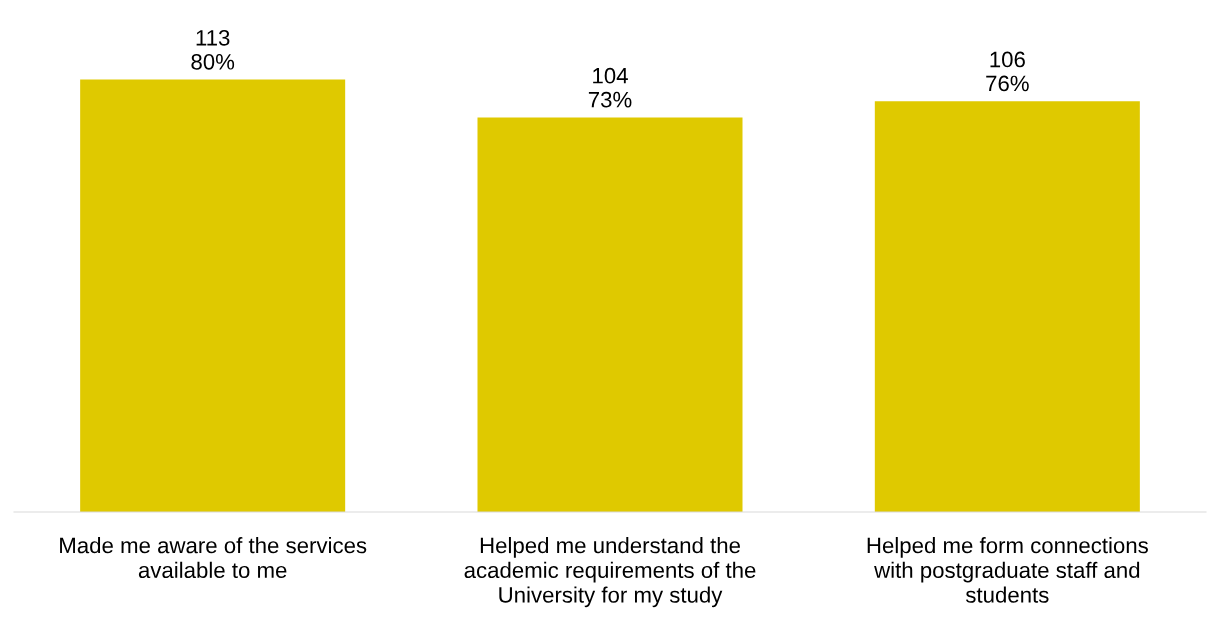  I want to click on data-label: 104 73%, so click(610, 87).